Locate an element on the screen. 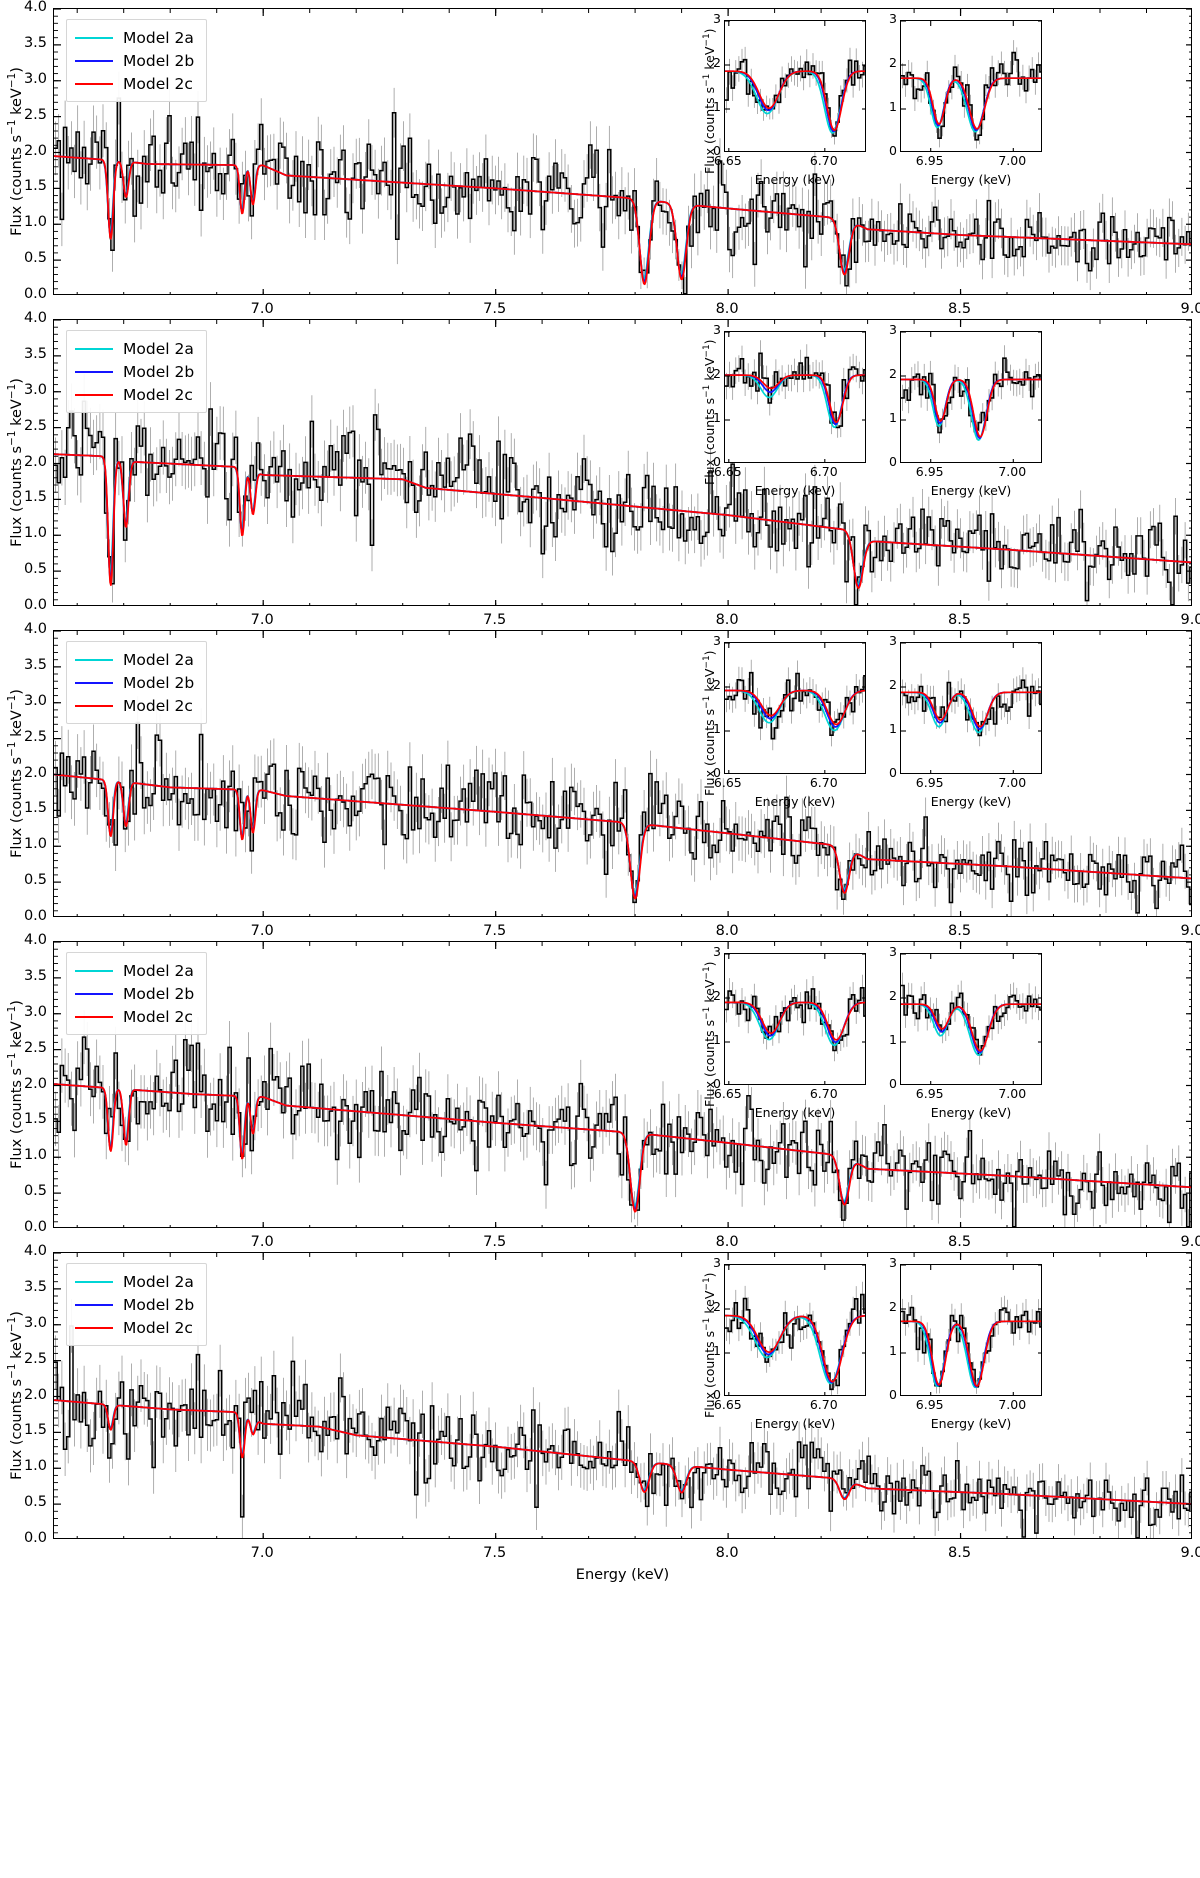 The image size is (1200, 1878). inset-x-tick-label: 7.00 is located at coordinates (1012, 1404).